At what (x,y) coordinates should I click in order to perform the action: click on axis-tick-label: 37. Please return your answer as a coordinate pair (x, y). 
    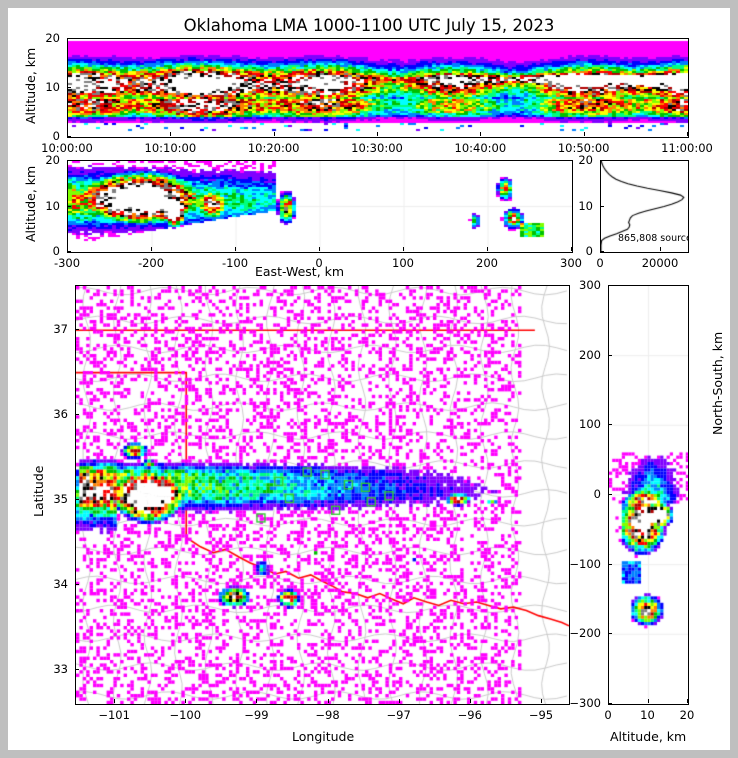
    Looking at the image, I should click on (60, 329).